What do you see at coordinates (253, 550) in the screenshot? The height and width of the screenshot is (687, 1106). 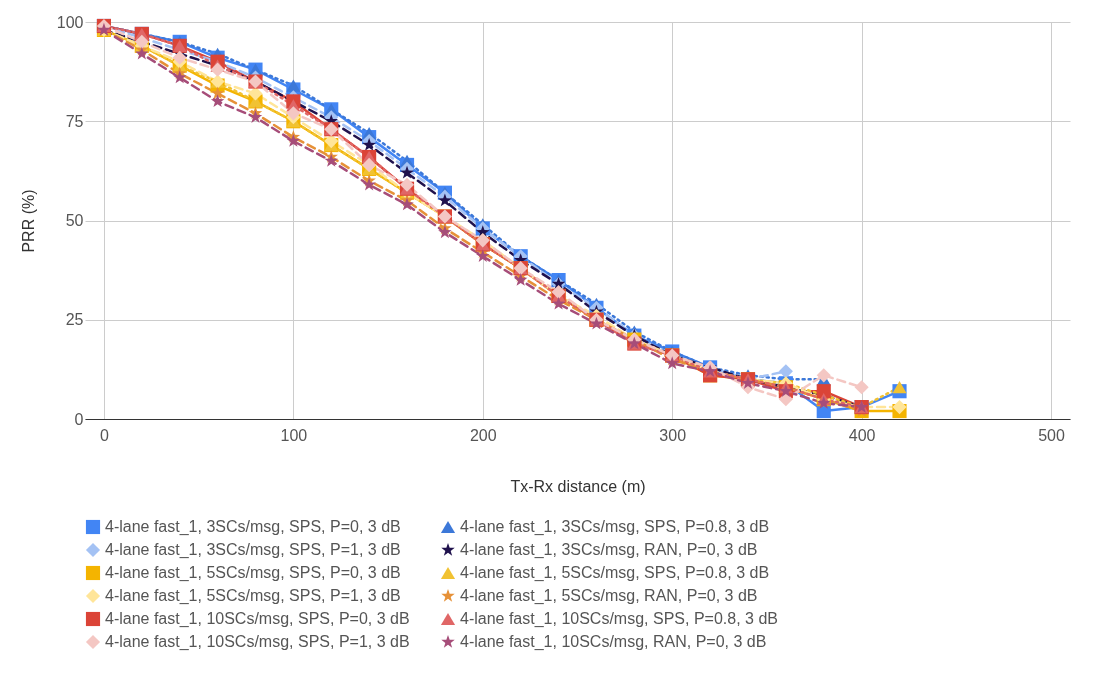 I see `legend-label: 4-lane fast_1, 3SCs/msg, SPS, P=1, 3 dB` at bounding box center [253, 550].